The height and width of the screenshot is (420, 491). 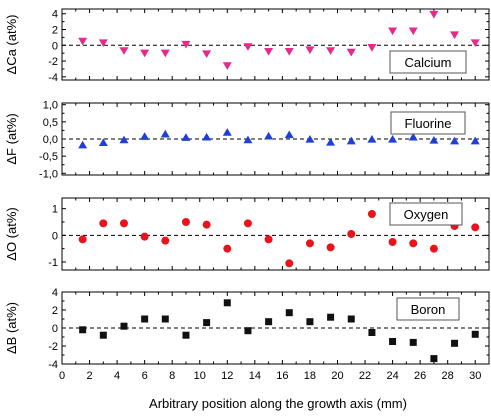 What do you see at coordinates (55, 293) in the screenshot?
I see `panel-3-ytick-label: 4` at bounding box center [55, 293].